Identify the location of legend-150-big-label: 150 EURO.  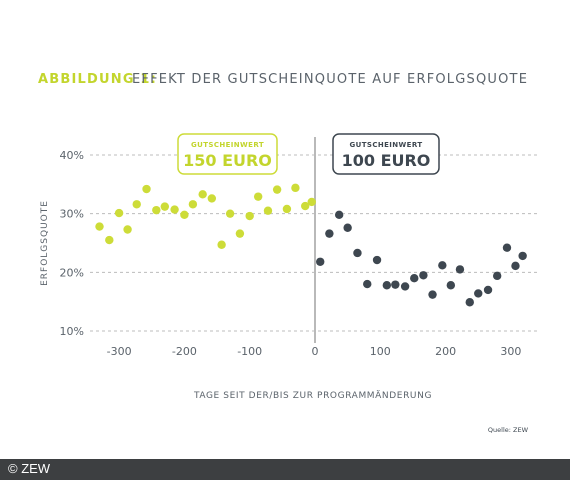
(227, 160).